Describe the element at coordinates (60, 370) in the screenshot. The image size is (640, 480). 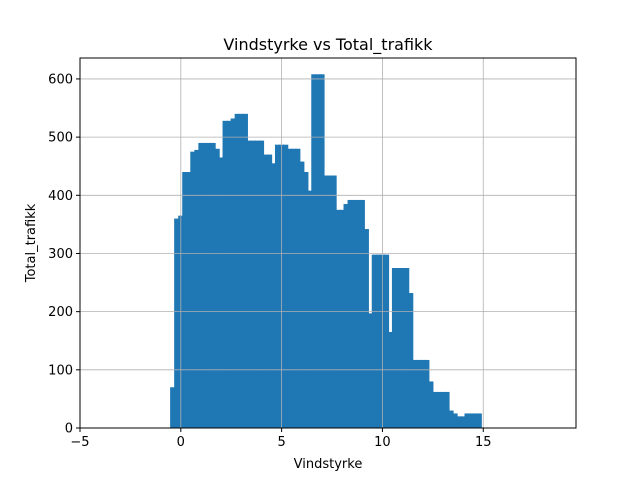
I see `y-tick-label: 100` at that location.